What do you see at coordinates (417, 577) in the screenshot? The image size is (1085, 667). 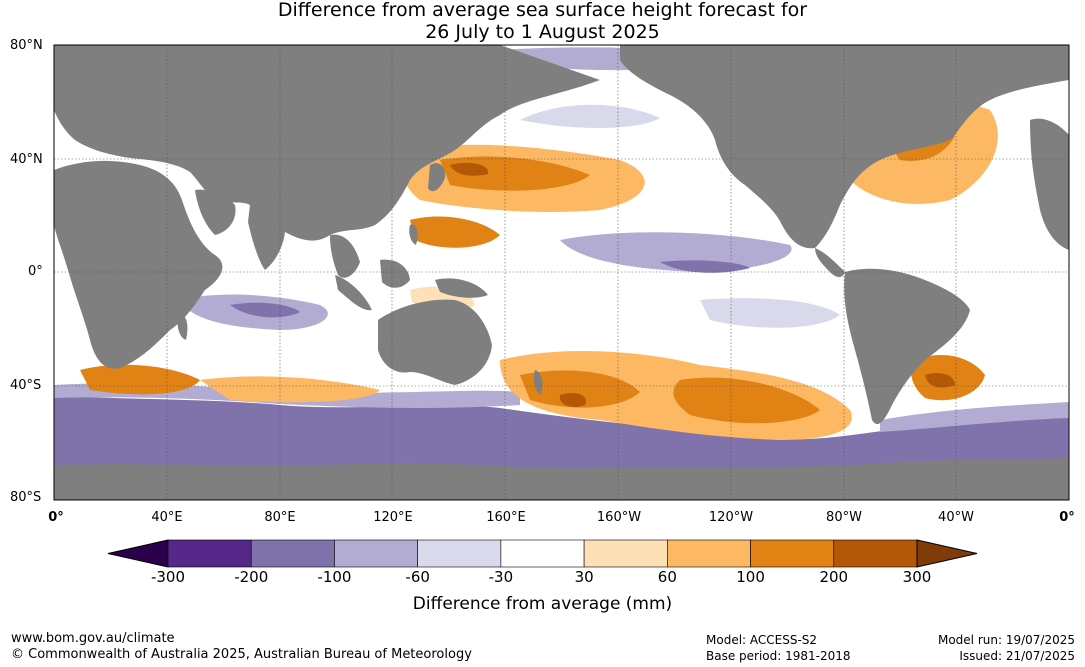 I see `colorbar-tick-label: -60` at bounding box center [417, 577].